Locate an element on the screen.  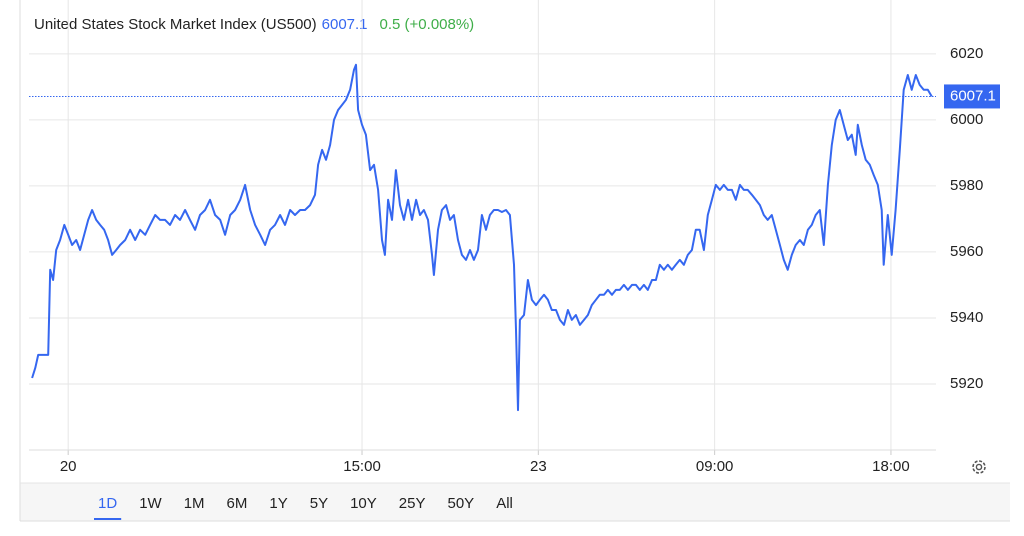
price: 6007.1 is located at coordinates (345, 24).